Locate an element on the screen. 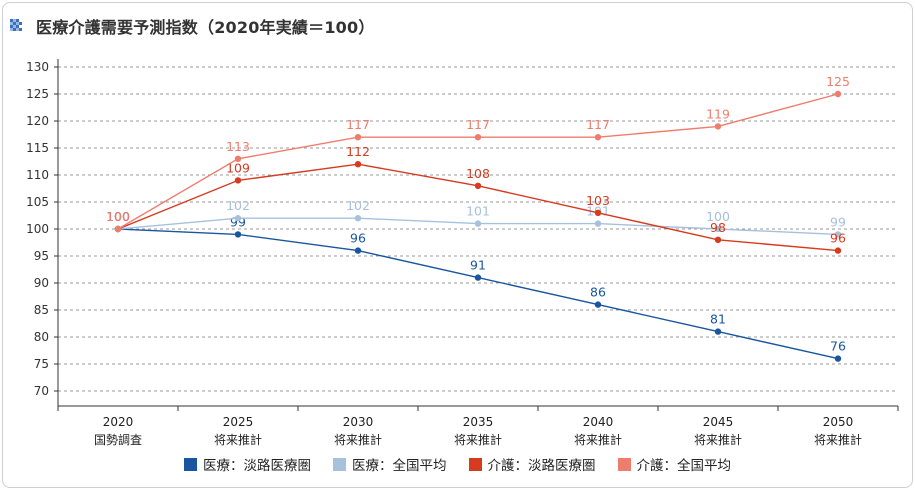 The width and height of the screenshot is (915, 490). legend-item: 介護：全国平均 is located at coordinates (674, 464).